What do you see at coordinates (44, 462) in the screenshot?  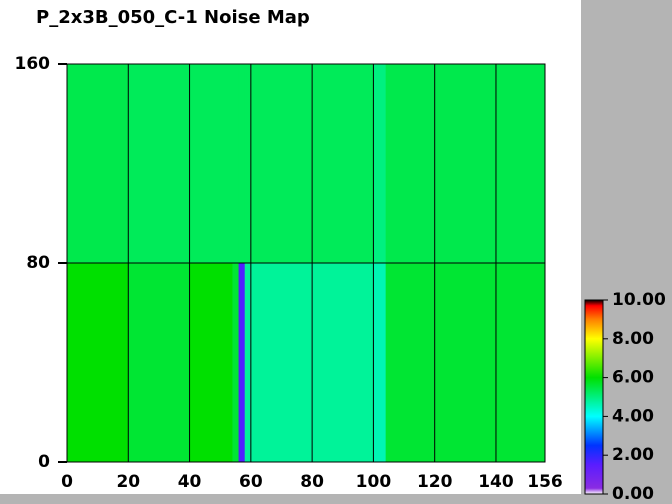 I see `y-tick-label: 0` at bounding box center [44, 462].